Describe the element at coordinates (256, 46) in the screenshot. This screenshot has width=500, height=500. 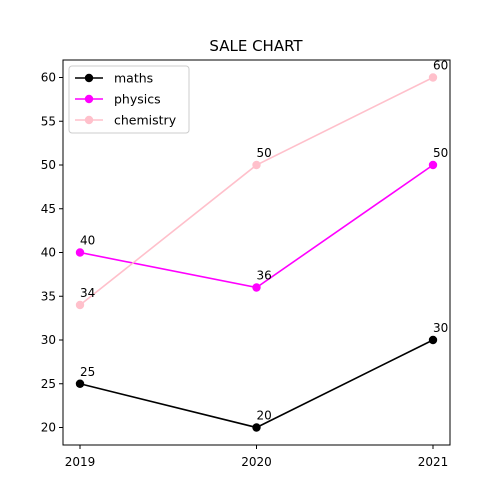
I see `chart-title: SALE CHART` at that location.